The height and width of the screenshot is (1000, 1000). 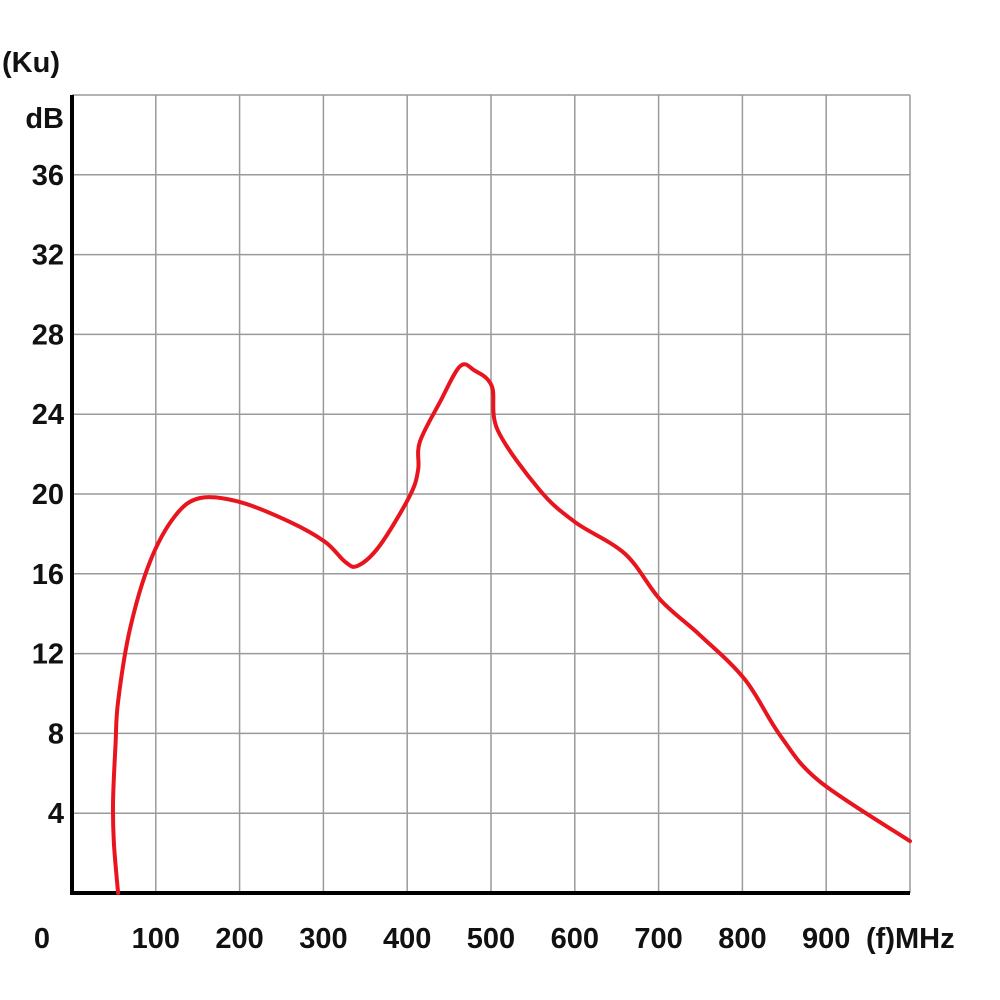 I want to click on y-tick-label: 24, so click(x=48, y=415).